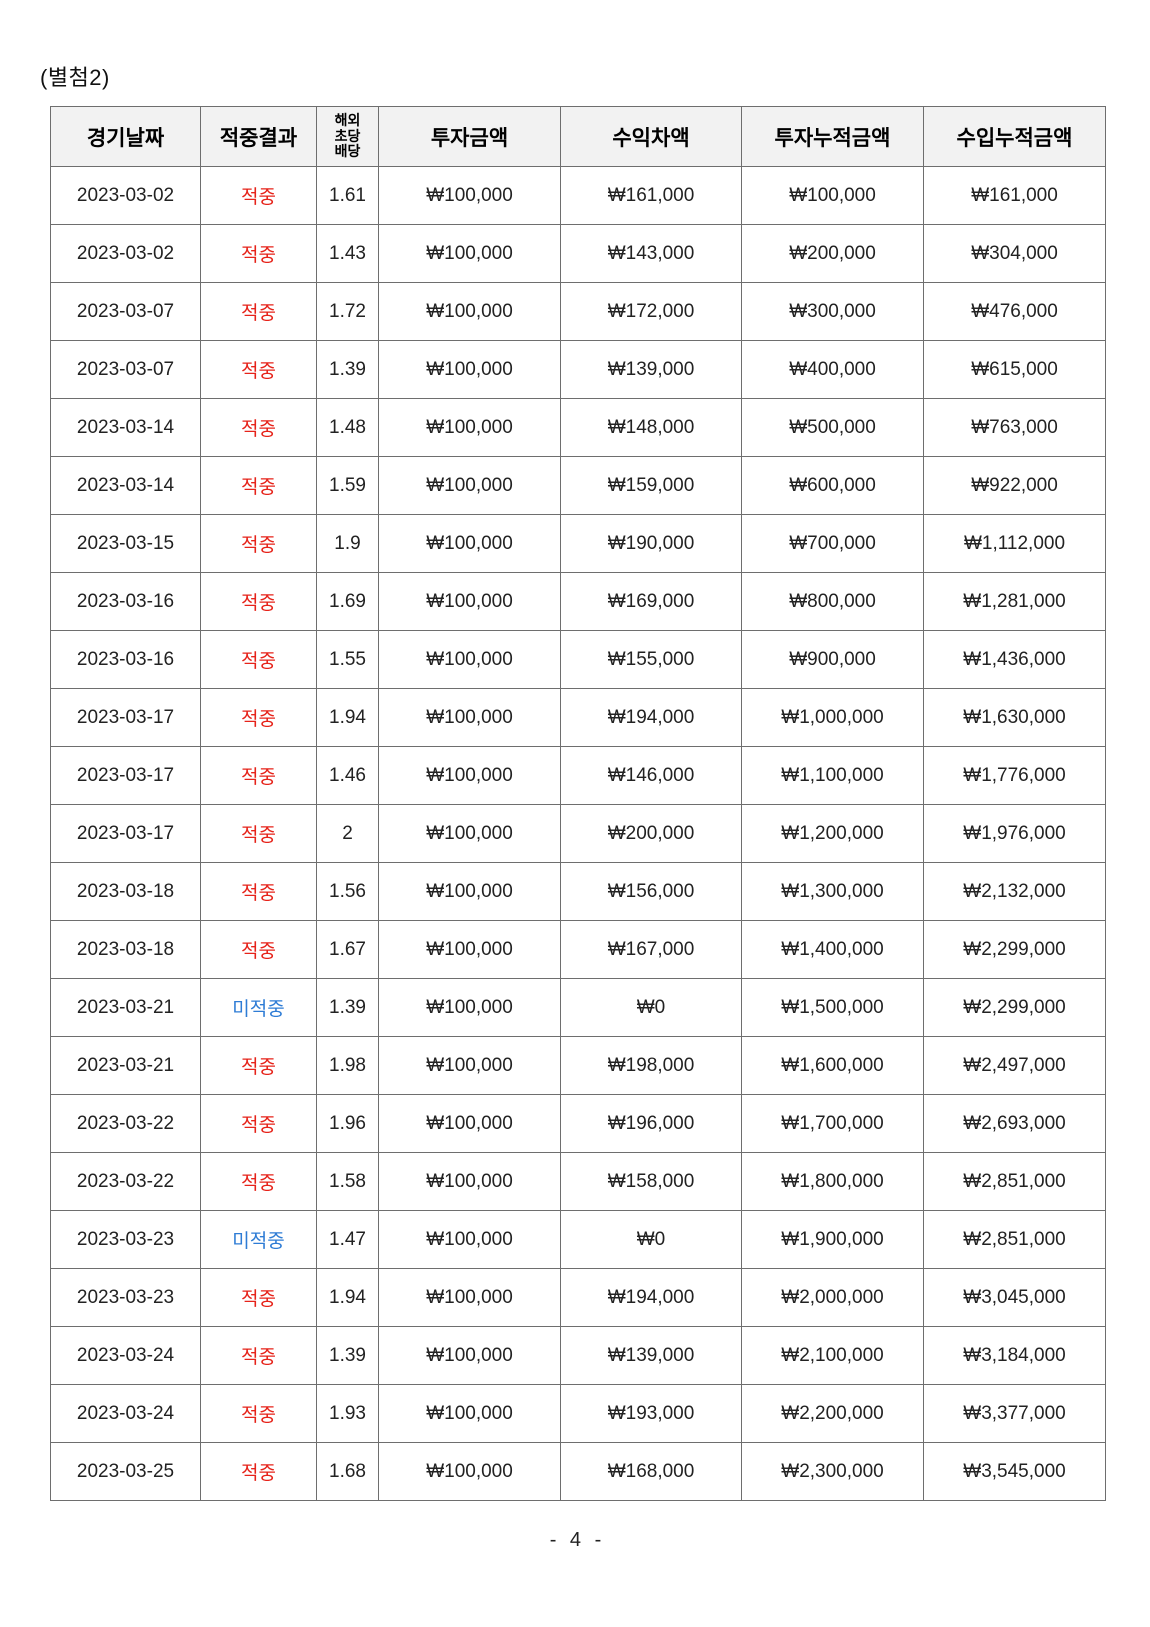 The height and width of the screenshot is (1627, 1150). Describe the element at coordinates (347, 1181) in the screenshot. I see `cell-overseas-odds: 1.58` at that location.